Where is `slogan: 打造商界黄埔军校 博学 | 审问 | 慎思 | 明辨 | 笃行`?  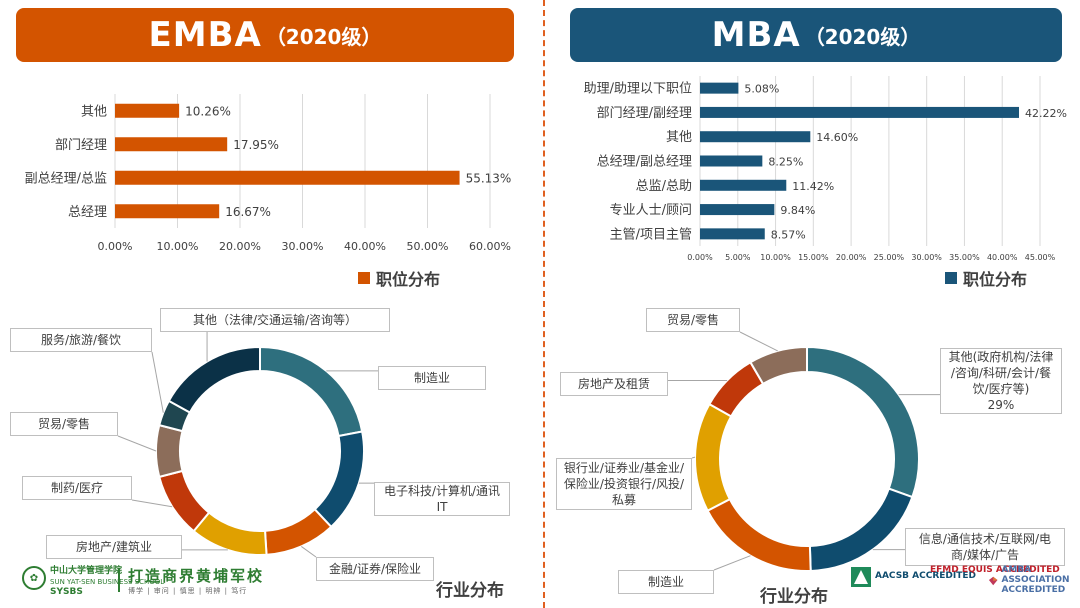 slogan: 打造商界黄埔军校 博学 | 审问 | 慎思 | 明辨 | 笃行 is located at coordinates (196, 580).